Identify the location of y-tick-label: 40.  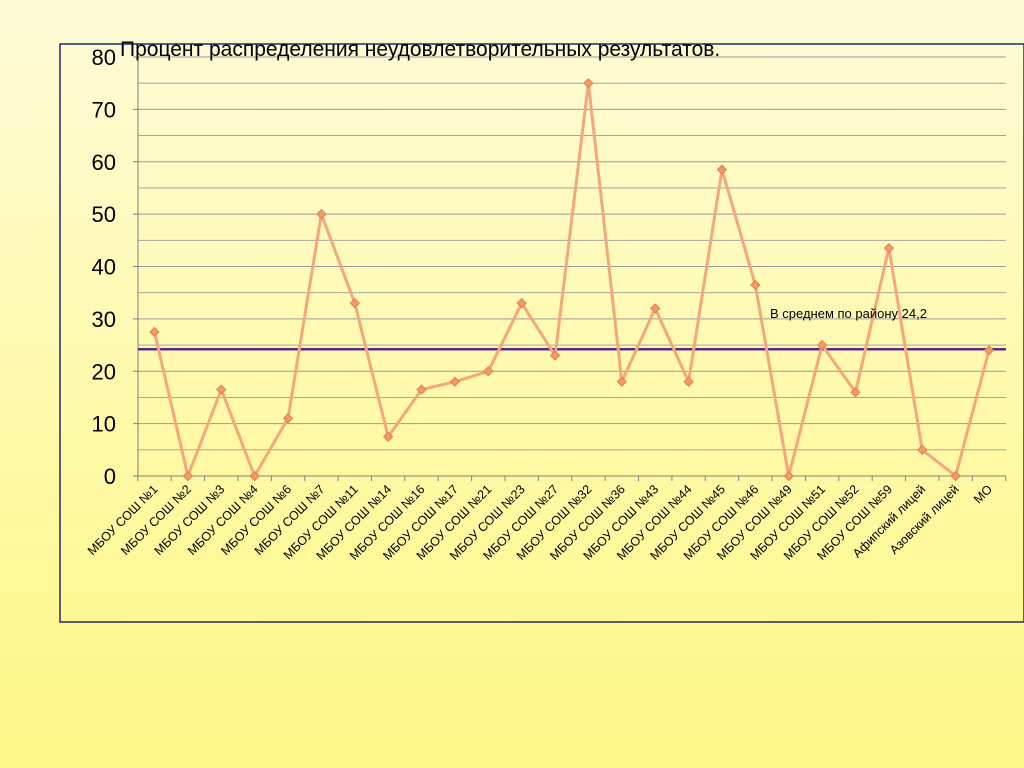
(104, 267).